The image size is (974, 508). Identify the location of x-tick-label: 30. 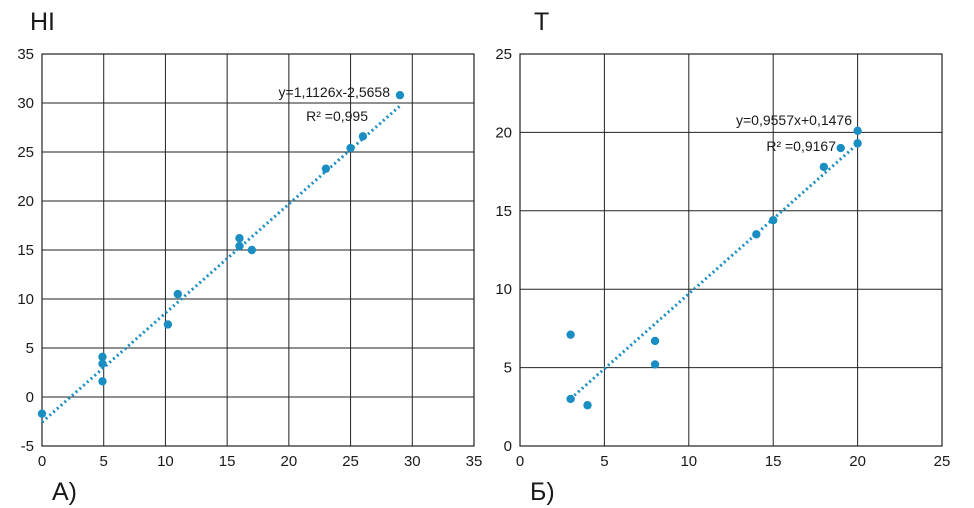
(412, 461).